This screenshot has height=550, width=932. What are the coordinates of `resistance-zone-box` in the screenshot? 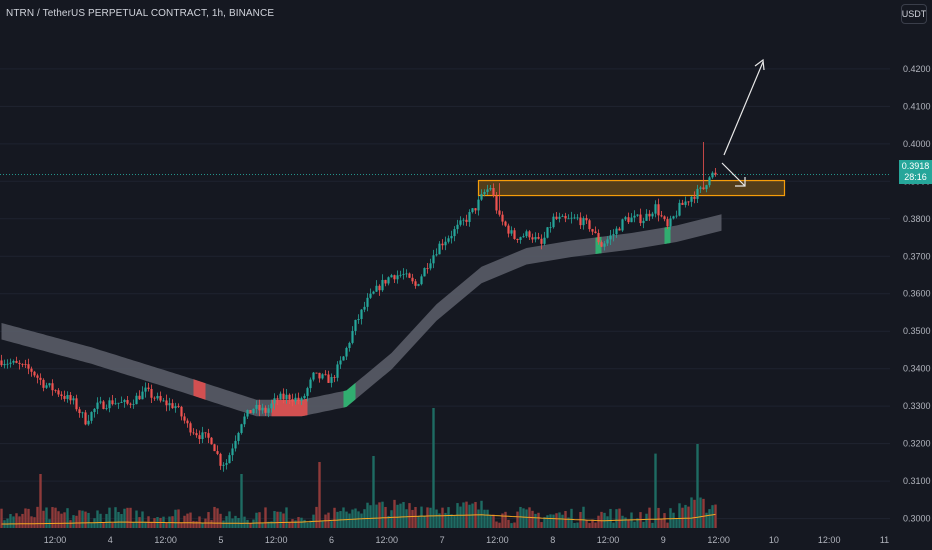 It's located at (631, 188).